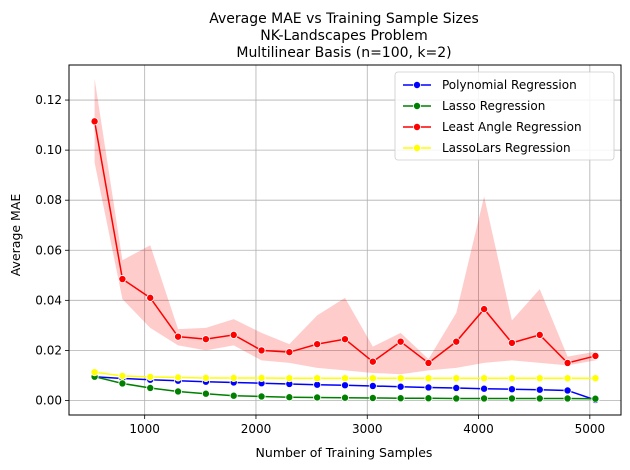 The image size is (630, 470). Describe the element at coordinates (15, 235) in the screenshot. I see `y-axis-label: Average MAE` at that location.